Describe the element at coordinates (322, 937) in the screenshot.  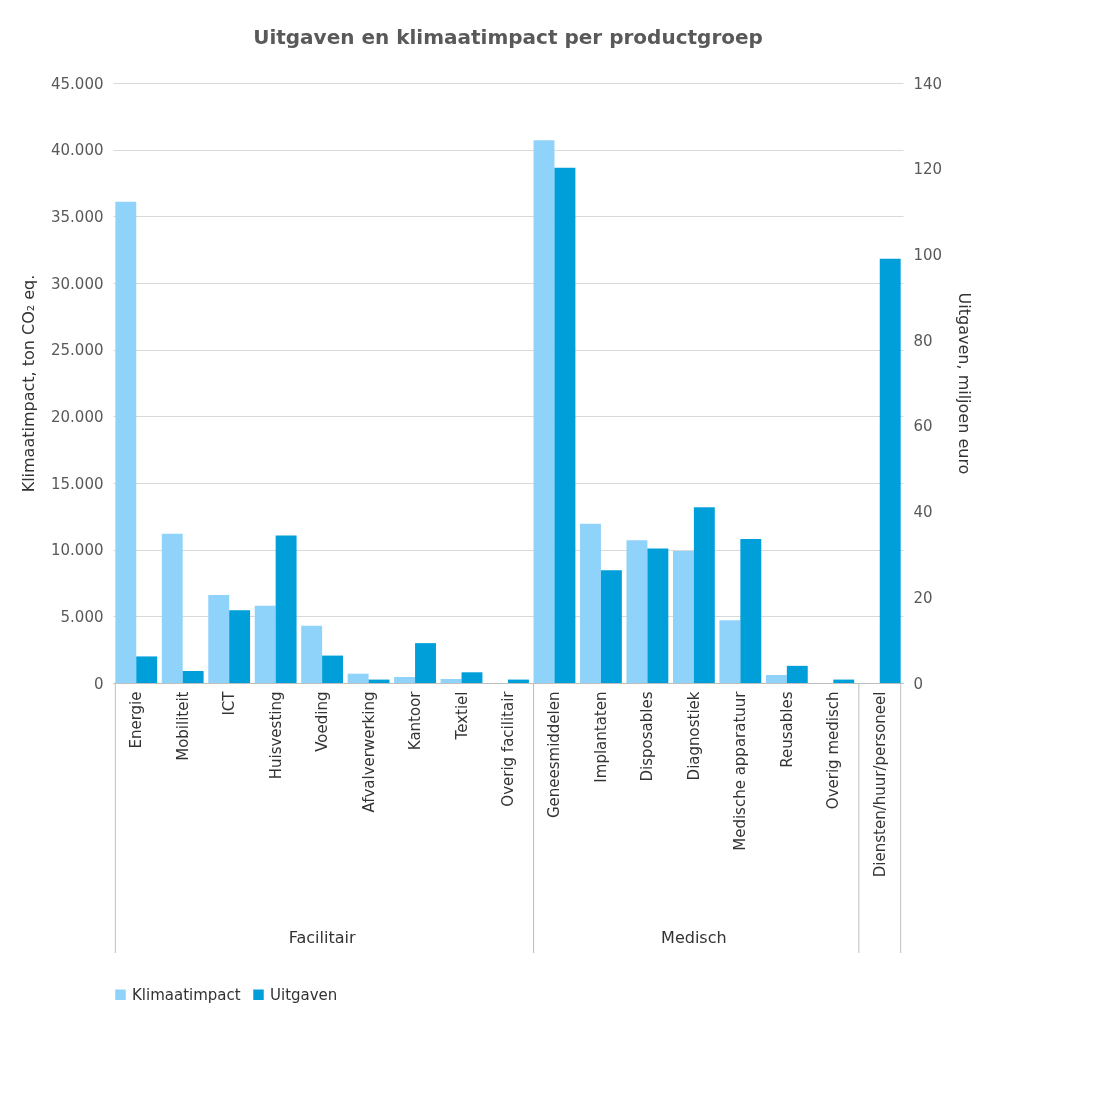
I see `text: Facilitair` at that location.